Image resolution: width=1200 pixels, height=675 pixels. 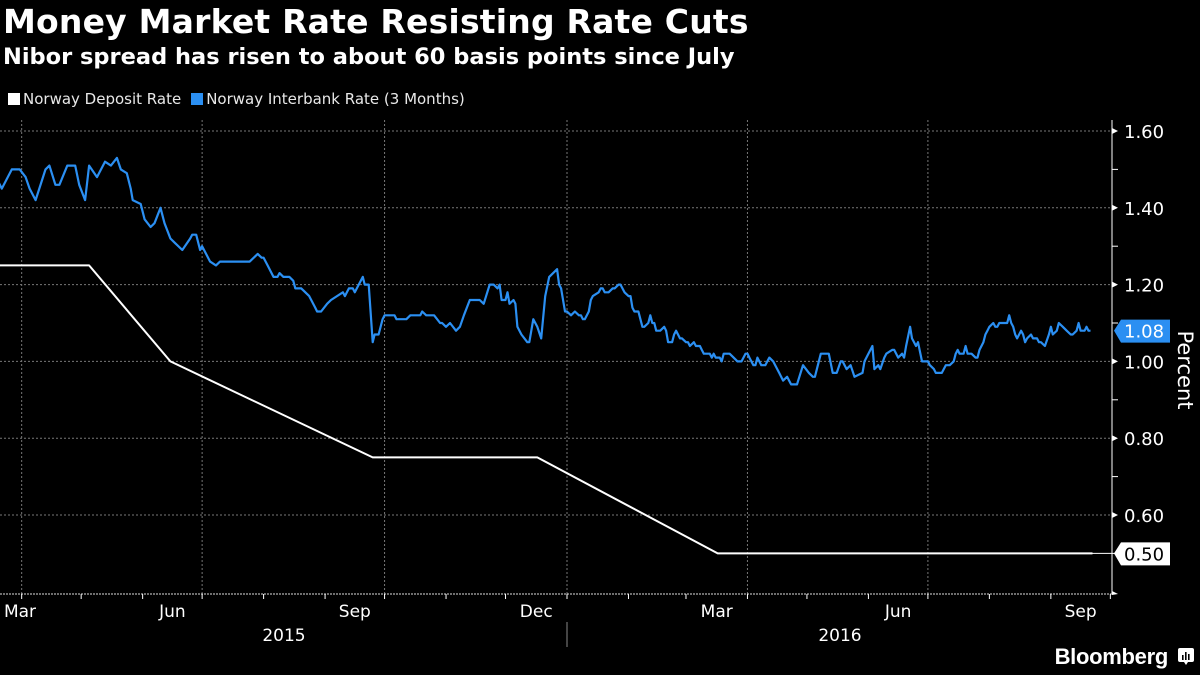 I want to click on y-axis-label: Percent, so click(x=1185, y=369).